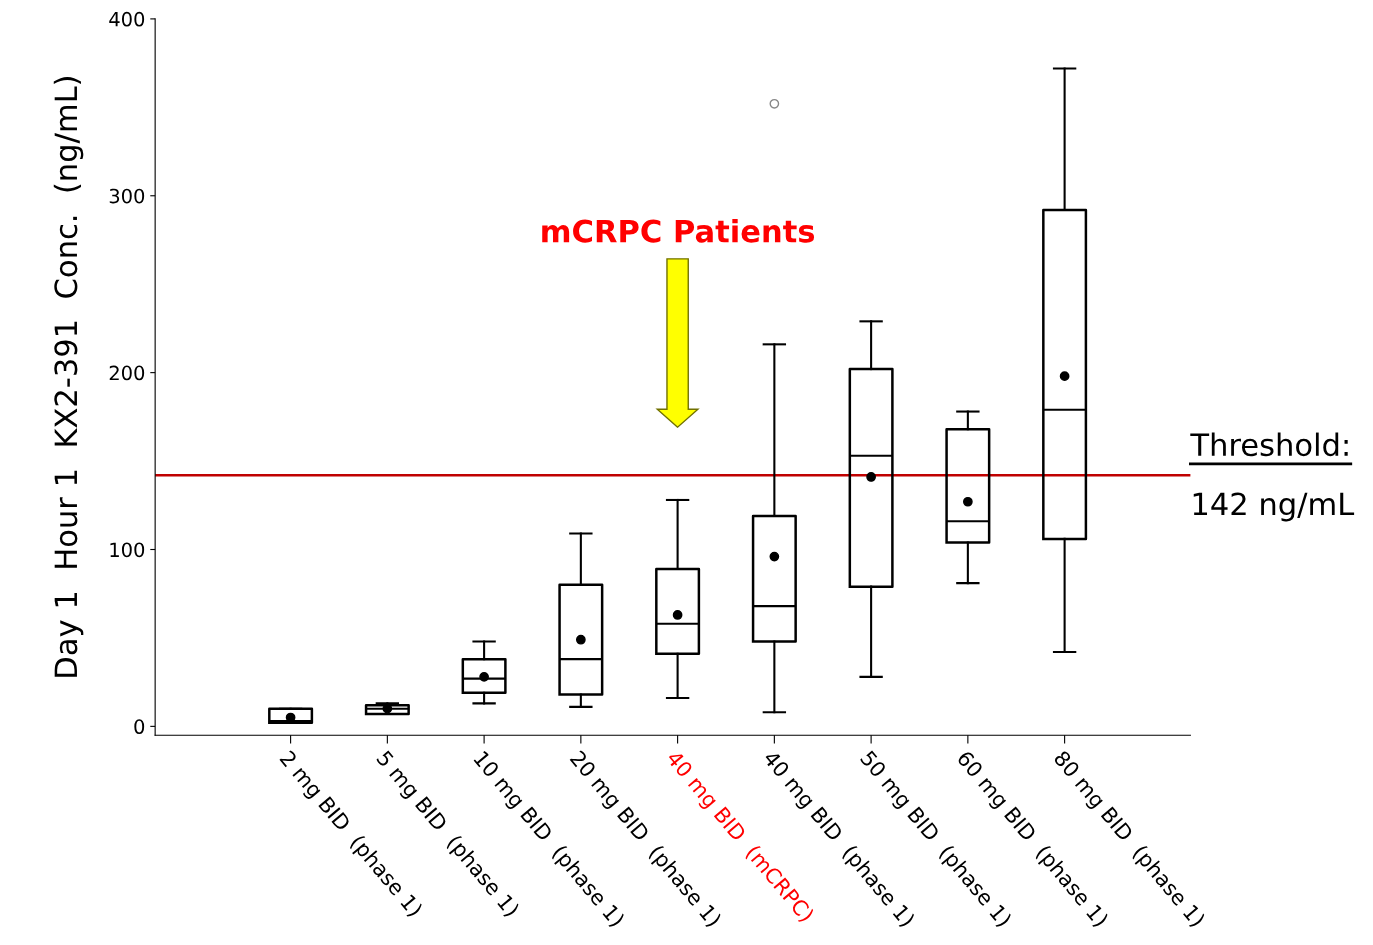 The width and height of the screenshot is (1373, 945). I want to click on y-tick-label: 300, so click(127, 196).